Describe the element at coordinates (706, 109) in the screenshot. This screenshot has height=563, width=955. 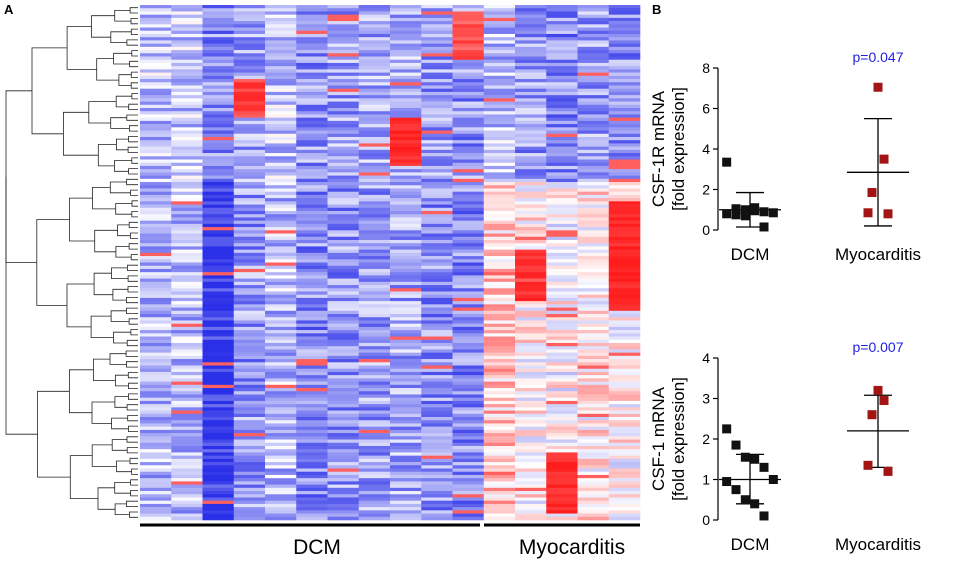
I see `csf1r-y-tick-label: 6` at that location.